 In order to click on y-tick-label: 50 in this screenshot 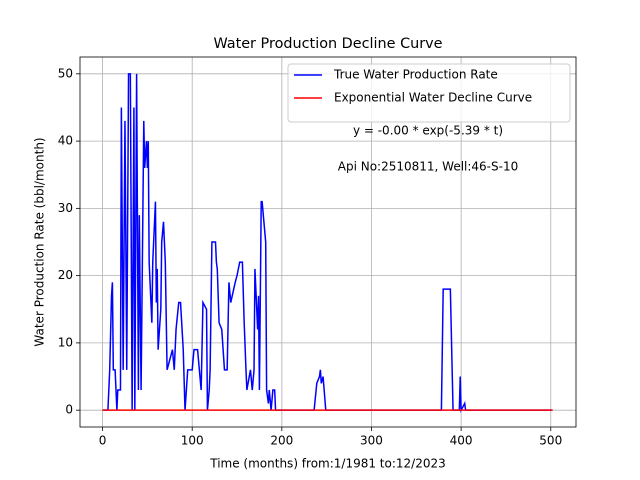, I will do `click(65, 73)`.